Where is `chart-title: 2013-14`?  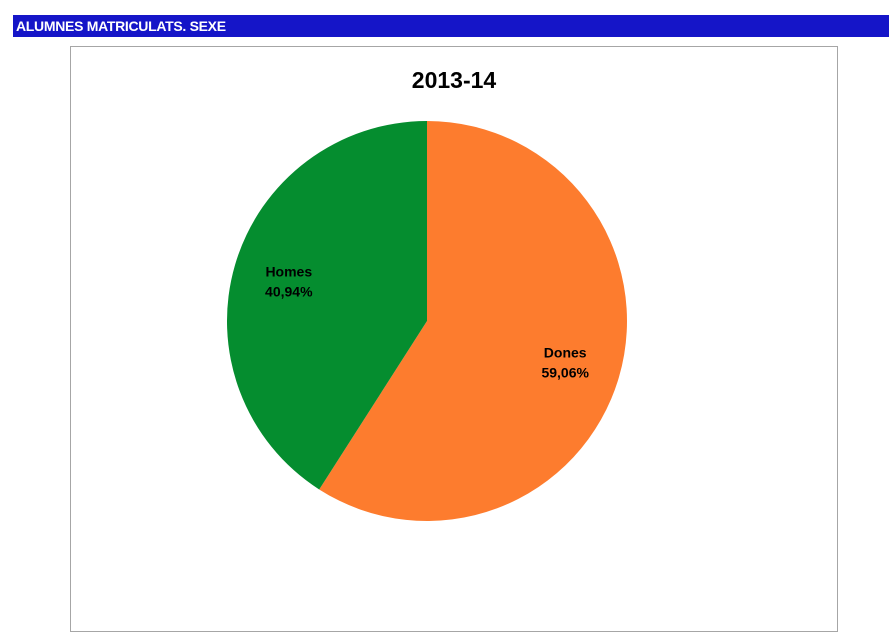
chart-title: 2013-14 is located at coordinates (454, 80).